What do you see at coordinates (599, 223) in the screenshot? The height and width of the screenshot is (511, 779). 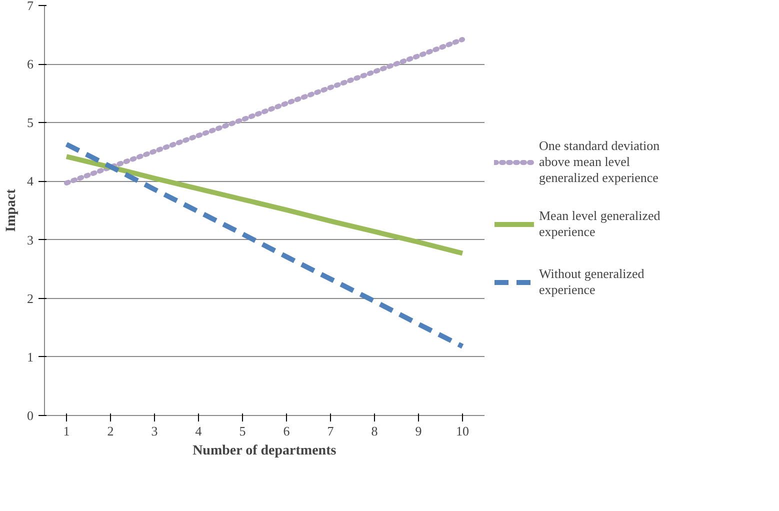 I see `legend-label: Mean level generalized experience` at bounding box center [599, 223].